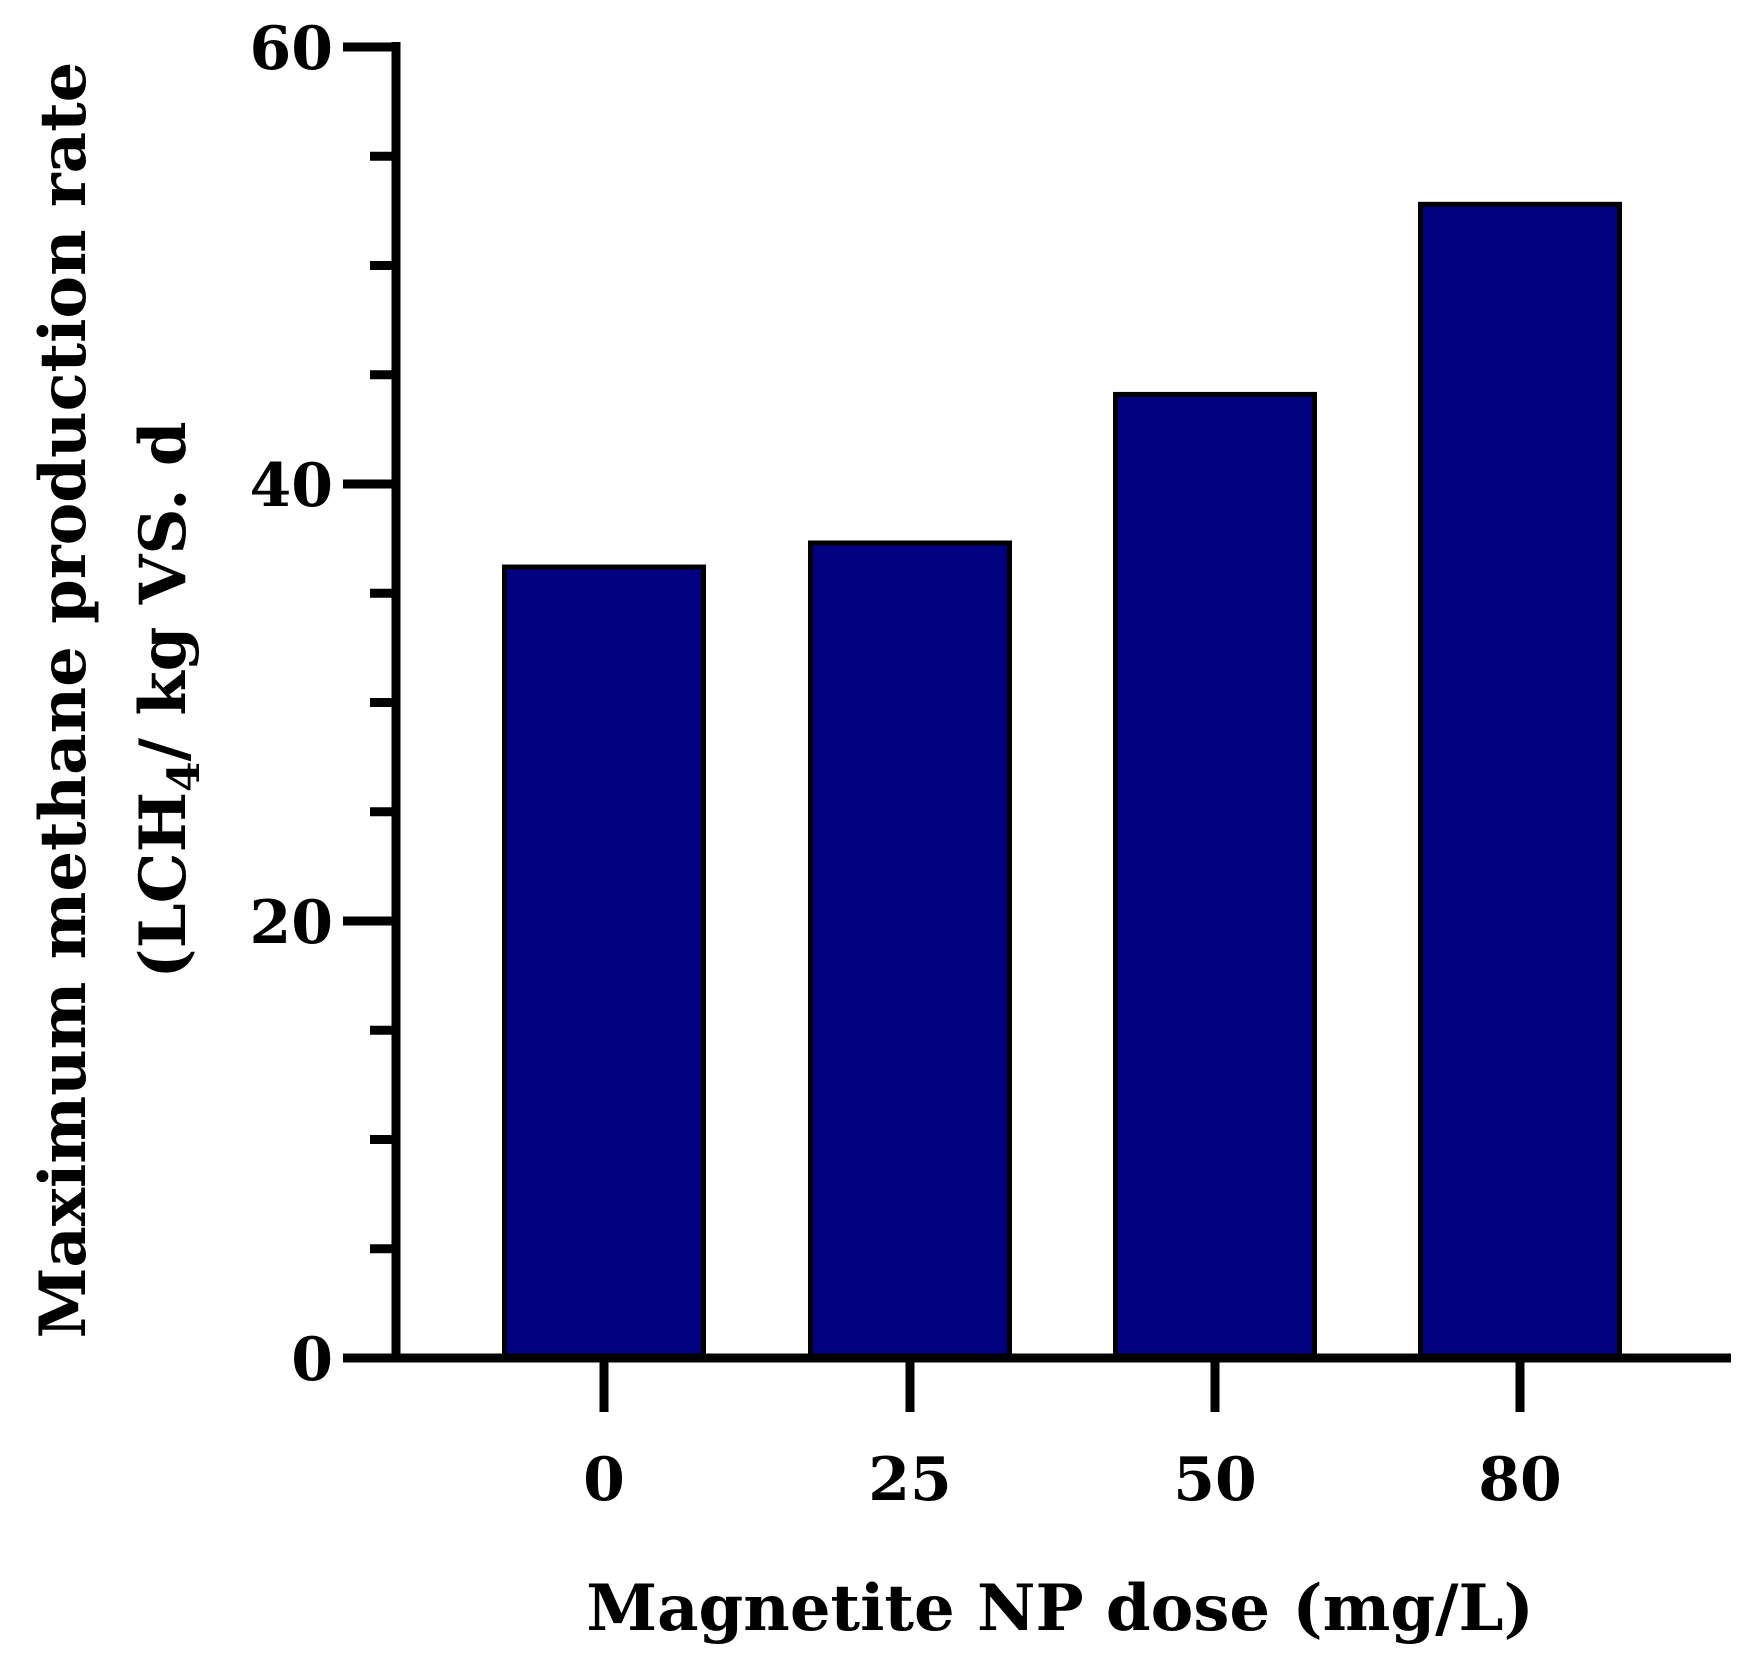  What do you see at coordinates (292, 49) in the screenshot?
I see `y-tick-label-60: 60` at bounding box center [292, 49].